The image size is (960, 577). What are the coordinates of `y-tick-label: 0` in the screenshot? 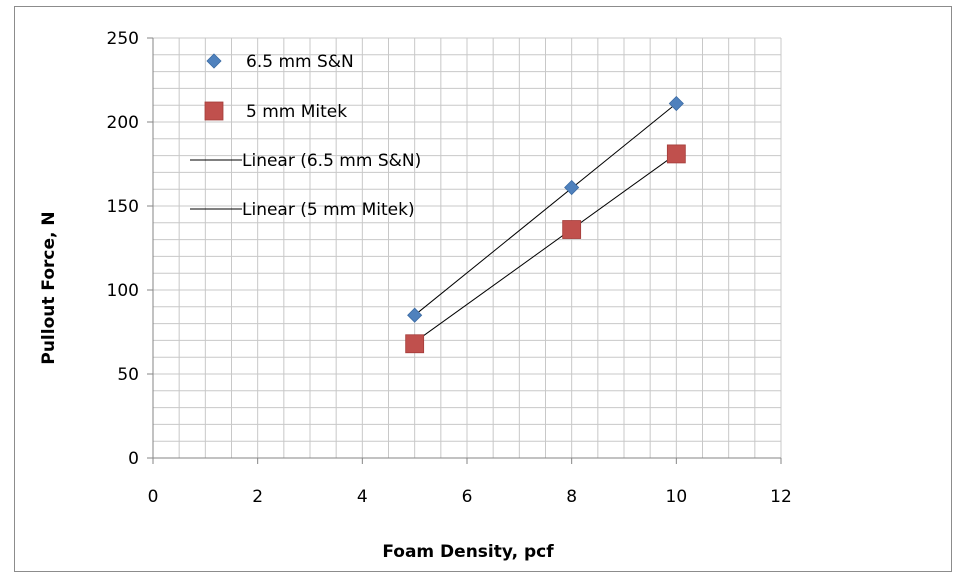 It's located at (133, 459).